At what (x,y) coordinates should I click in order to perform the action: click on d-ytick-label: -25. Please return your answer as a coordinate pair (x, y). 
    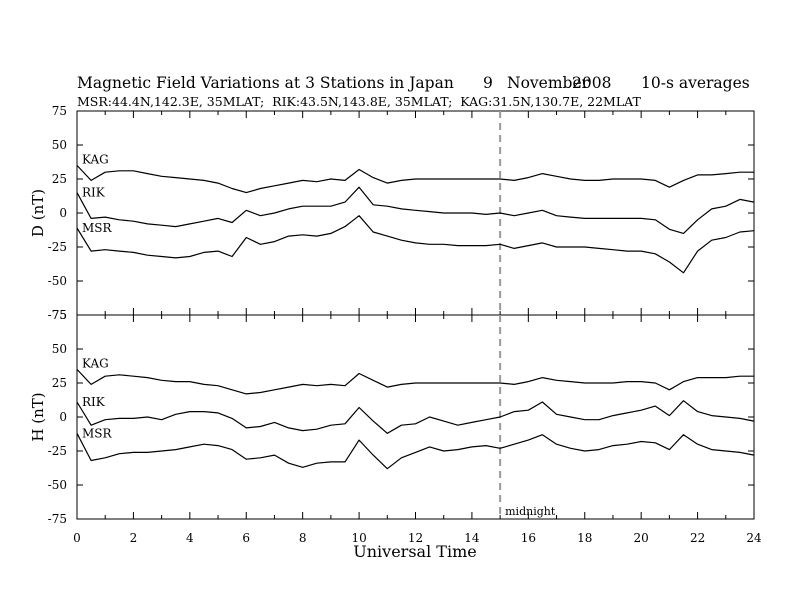
    Looking at the image, I should click on (57, 247).